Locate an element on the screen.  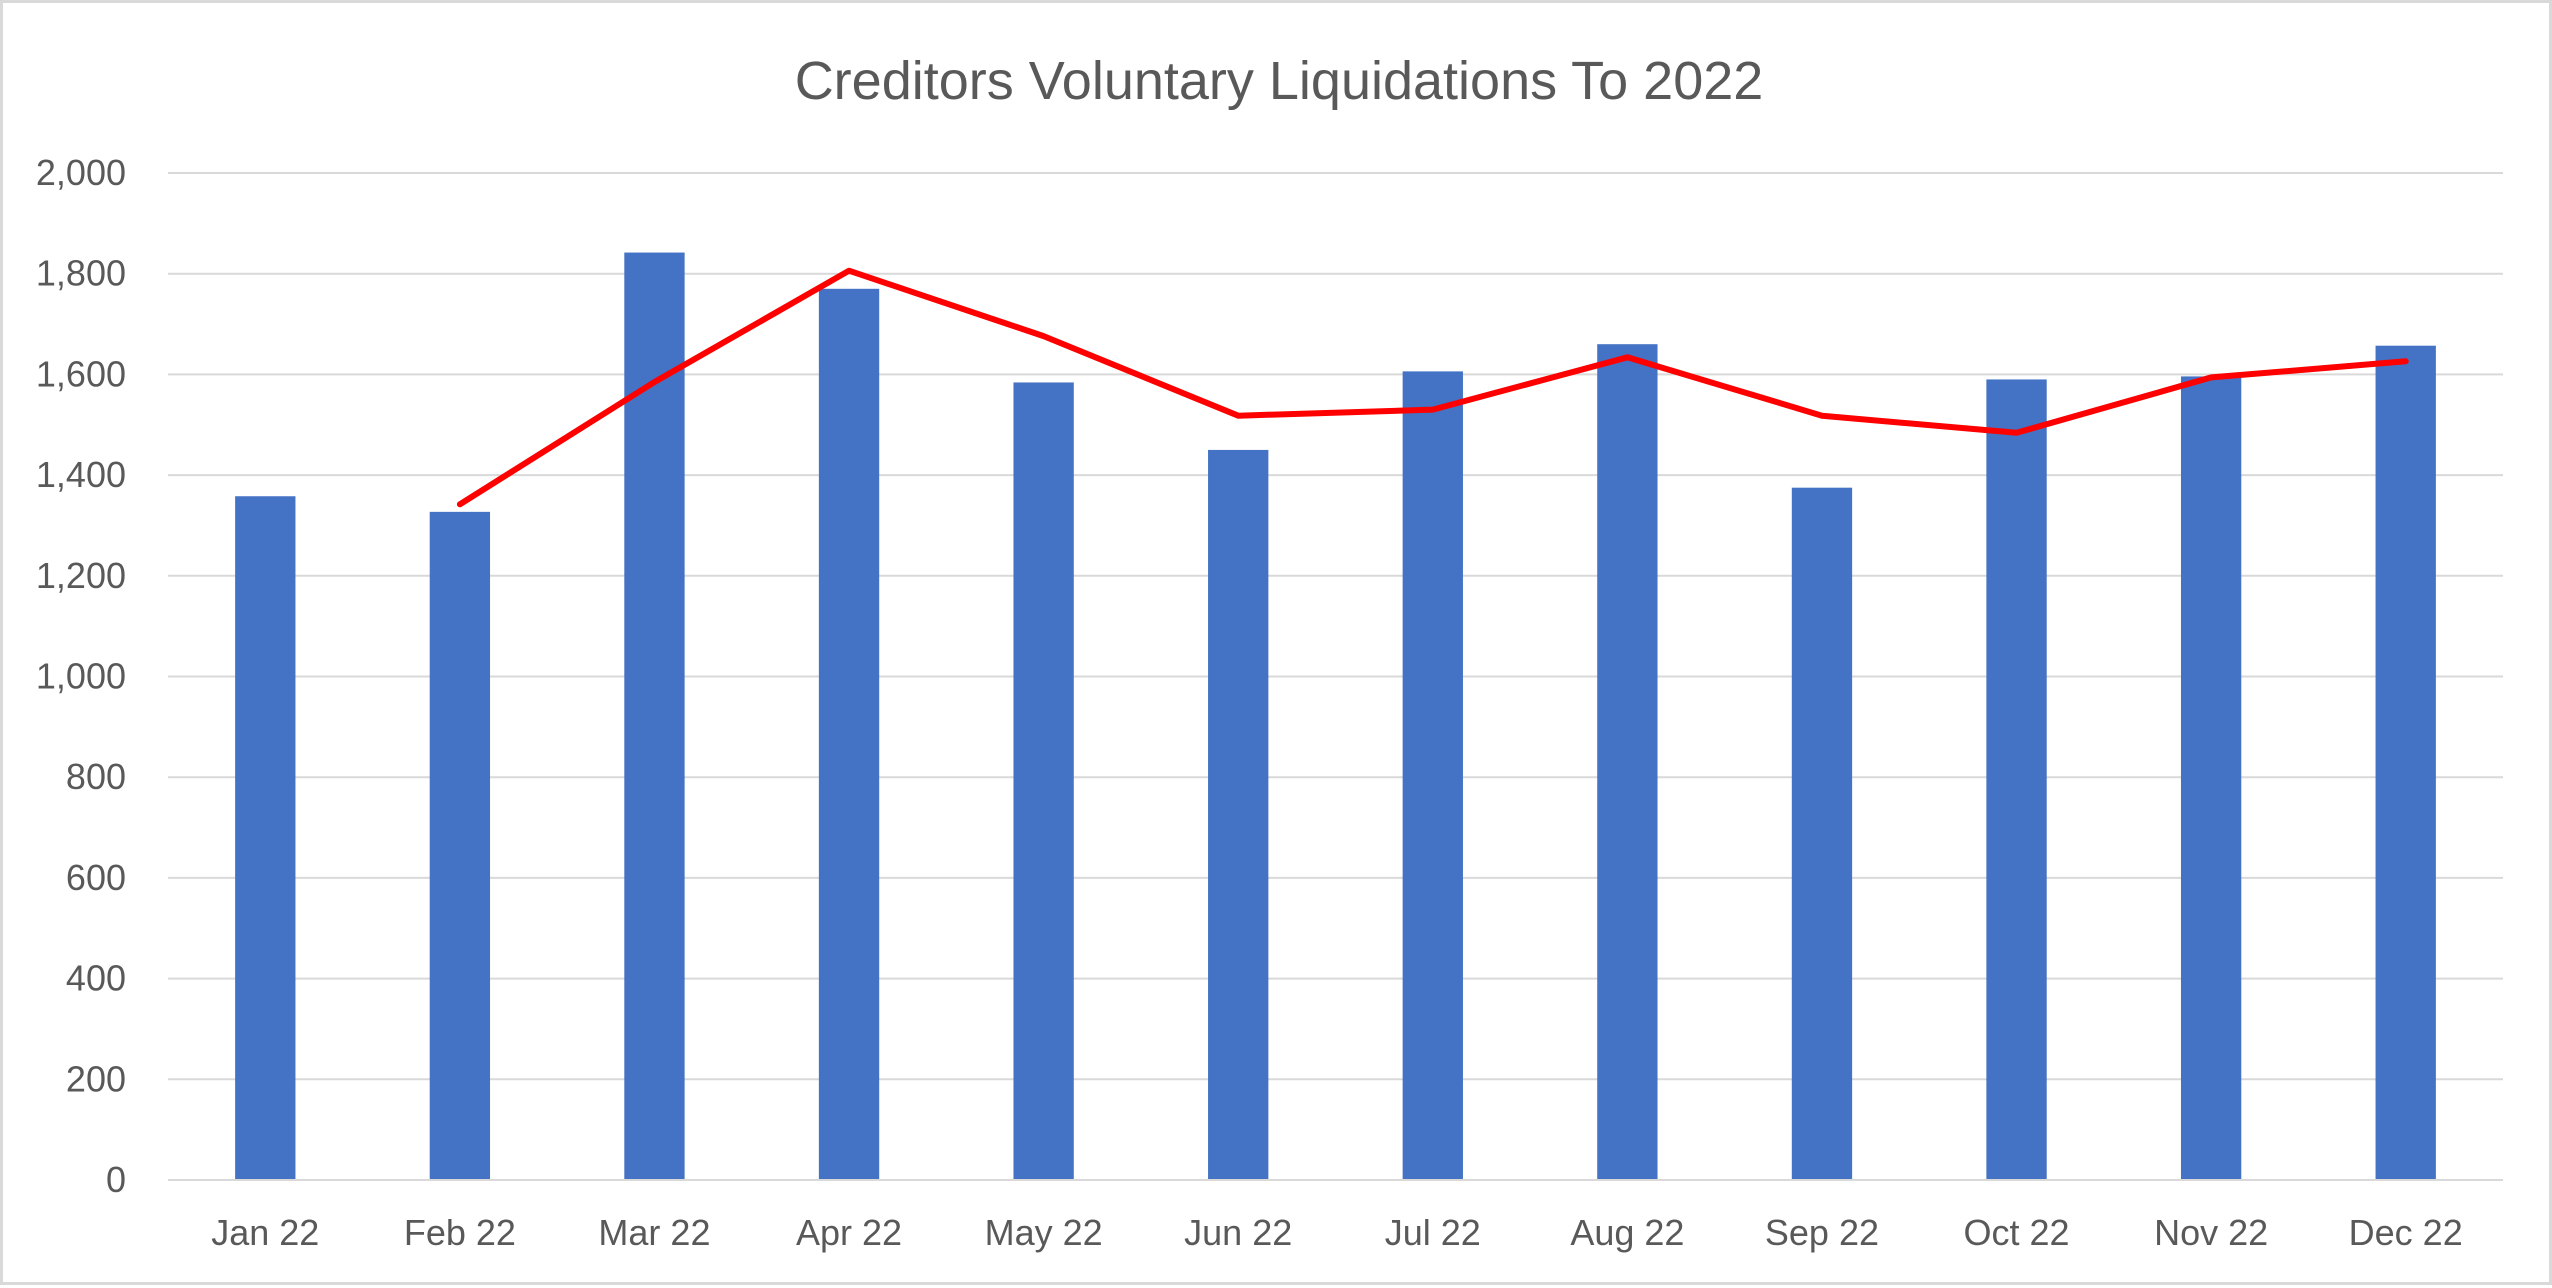
y-tick-label: 1,400 is located at coordinates (81, 474).